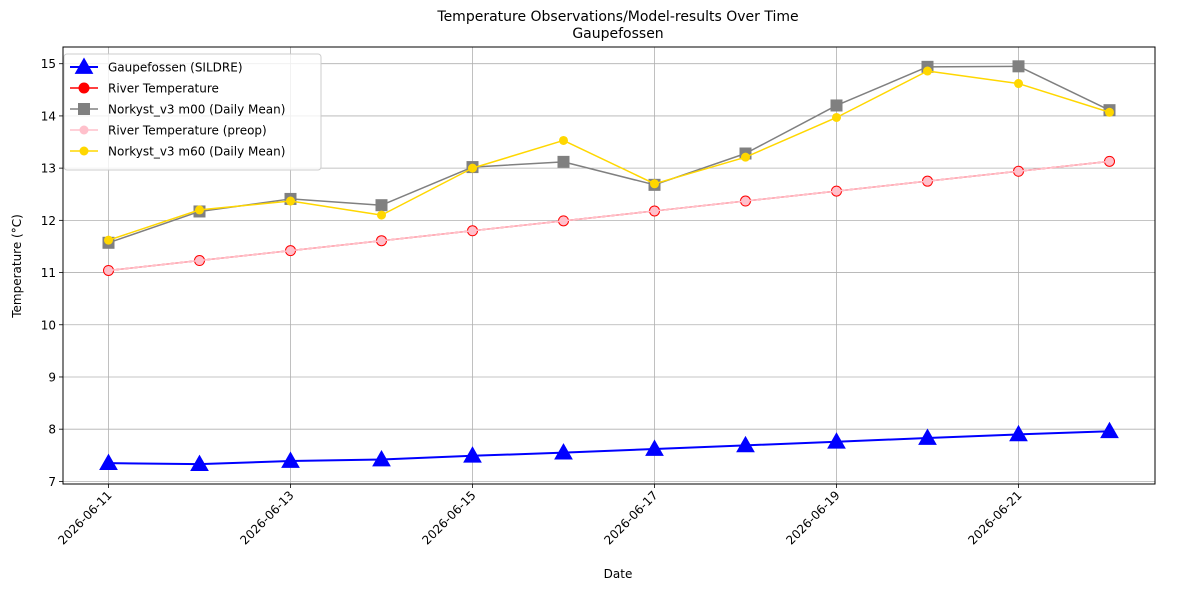  I want to click on y-tick-label: 8, so click(52, 430).